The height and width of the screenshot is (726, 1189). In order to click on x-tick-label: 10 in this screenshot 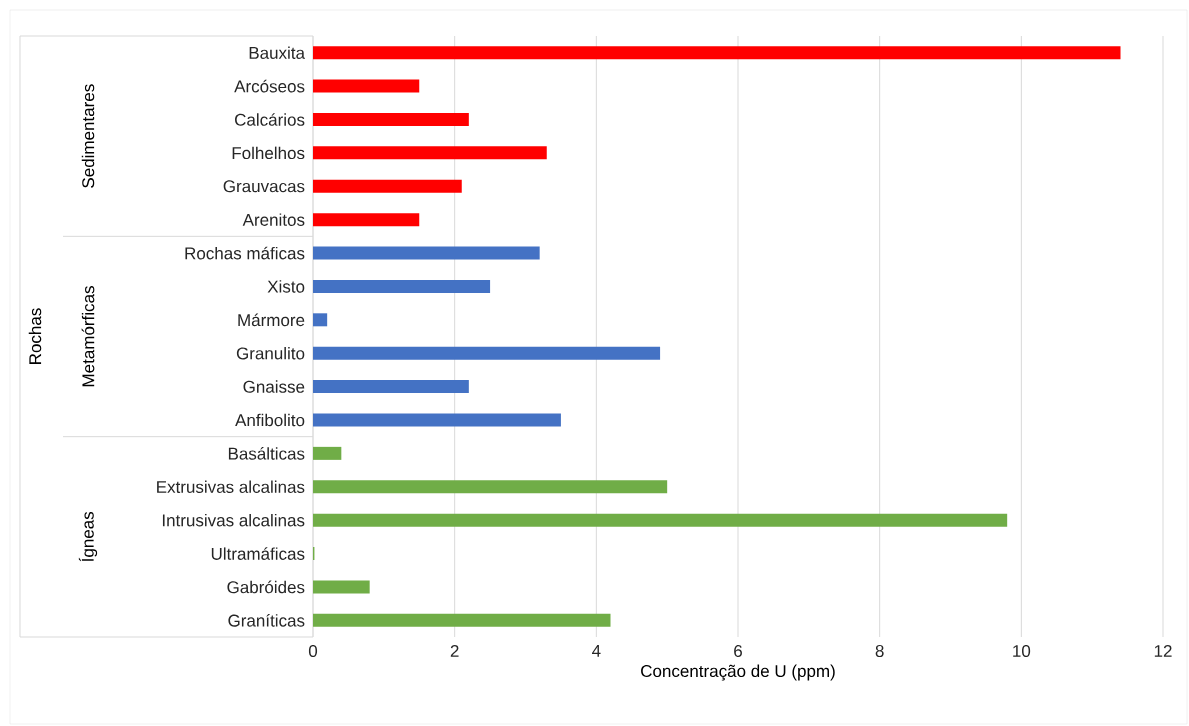, I will do `click(1022, 651)`.